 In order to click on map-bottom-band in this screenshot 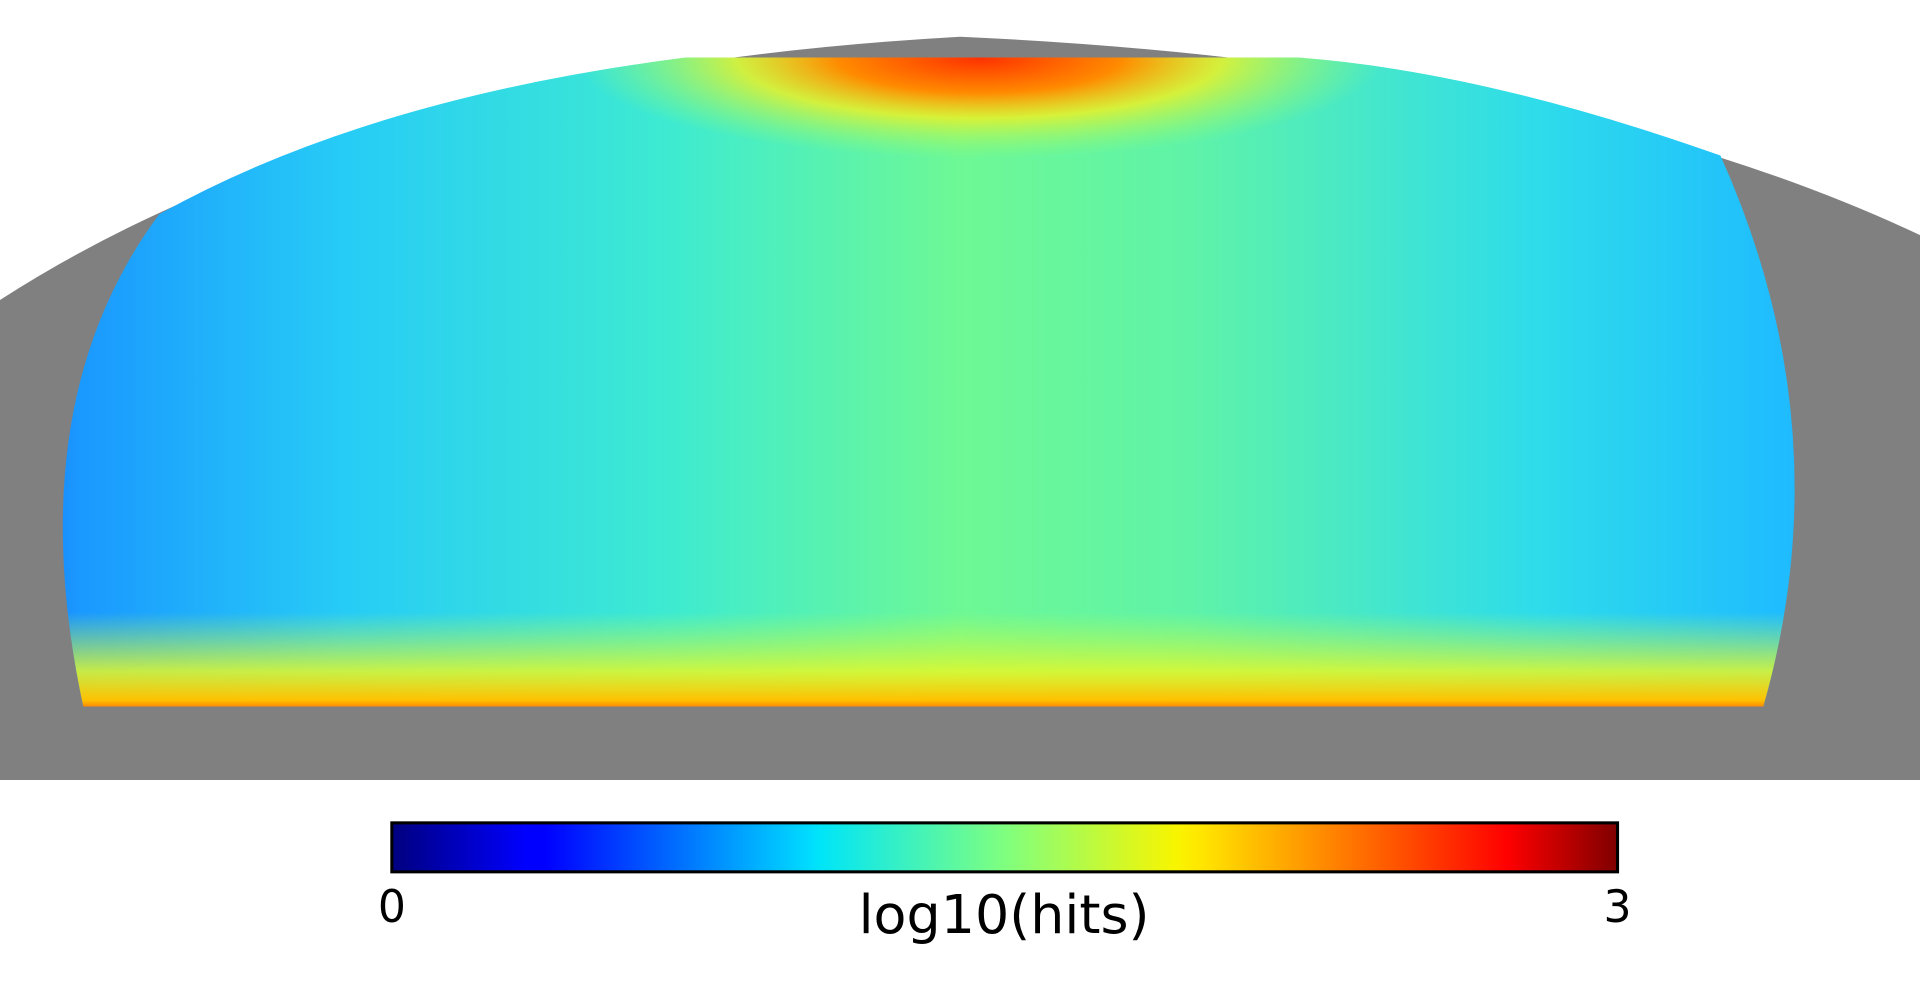, I will do `click(928, 659)`.